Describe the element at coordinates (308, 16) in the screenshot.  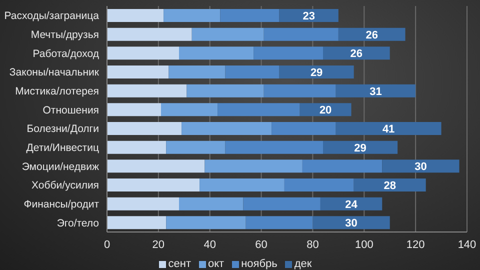
I see `data-label: 23` at that location.